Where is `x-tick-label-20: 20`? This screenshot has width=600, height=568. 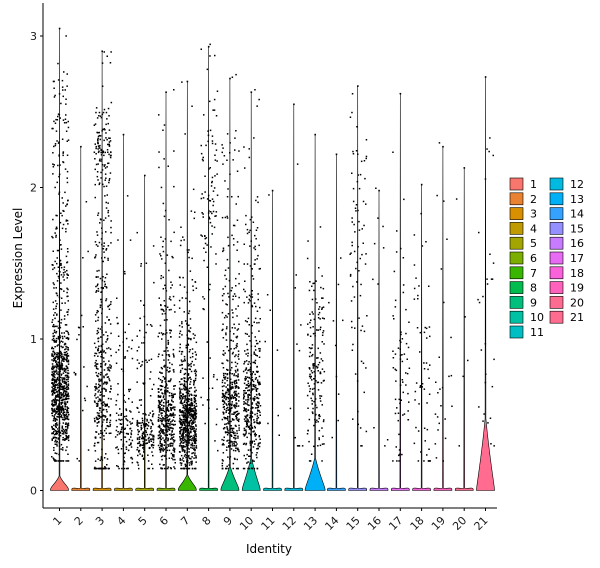
x-tick-label-20: 20 is located at coordinates (459, 523).